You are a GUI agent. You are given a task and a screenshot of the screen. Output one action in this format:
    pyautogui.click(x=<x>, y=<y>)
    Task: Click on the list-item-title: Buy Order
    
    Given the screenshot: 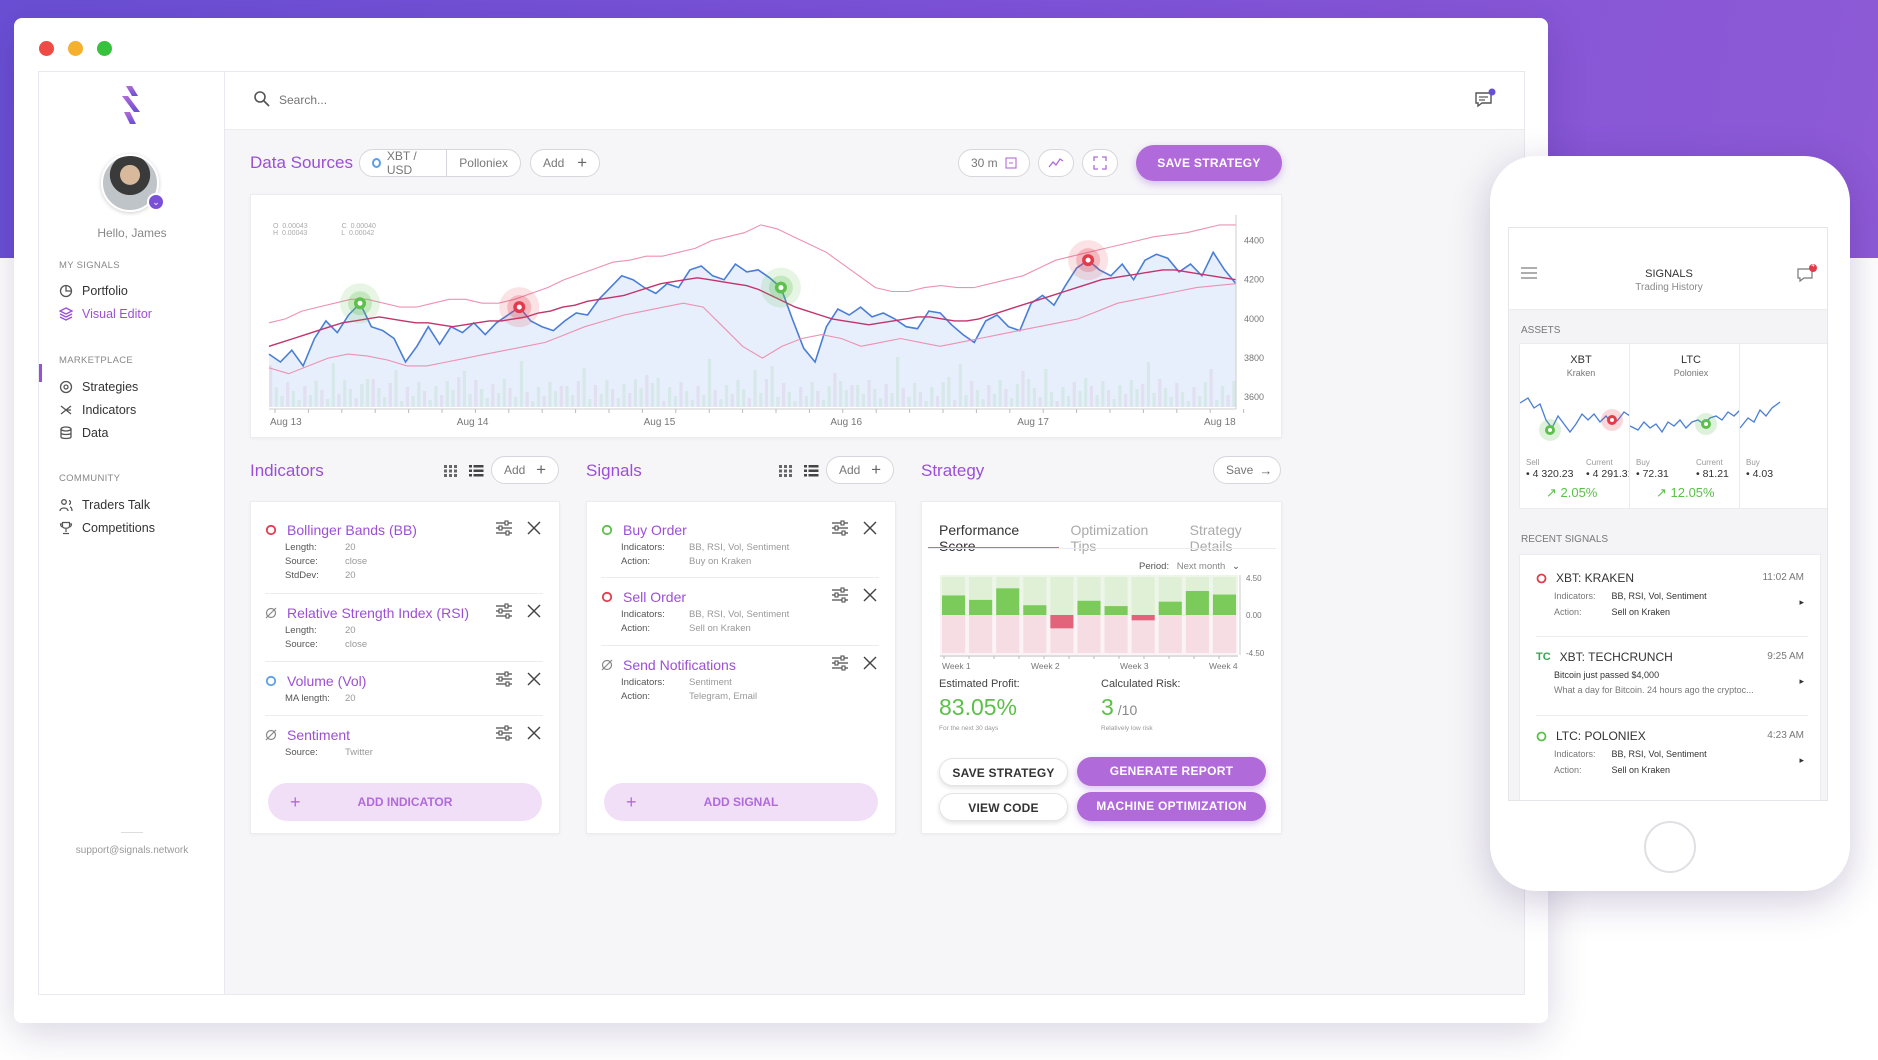 What is the action you would take?
    pyautogui.click(x=644, y=530)
    